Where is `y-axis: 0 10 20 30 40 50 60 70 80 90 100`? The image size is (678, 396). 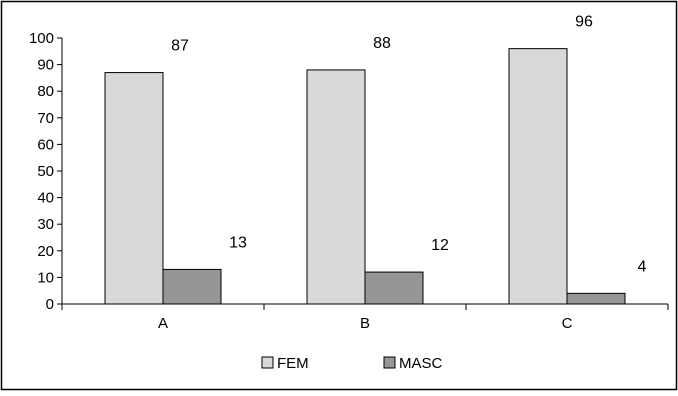
y-axis: 0 10 20 30 40 50 60 70 80 90 100 is located at coordinates (46, 171).